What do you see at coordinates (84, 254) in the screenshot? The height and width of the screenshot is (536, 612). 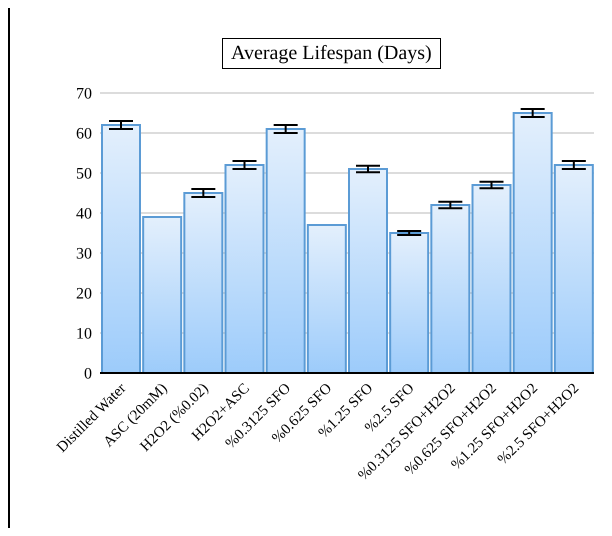 I see `y-tick-label: 30` at bounding box center [84, 254].